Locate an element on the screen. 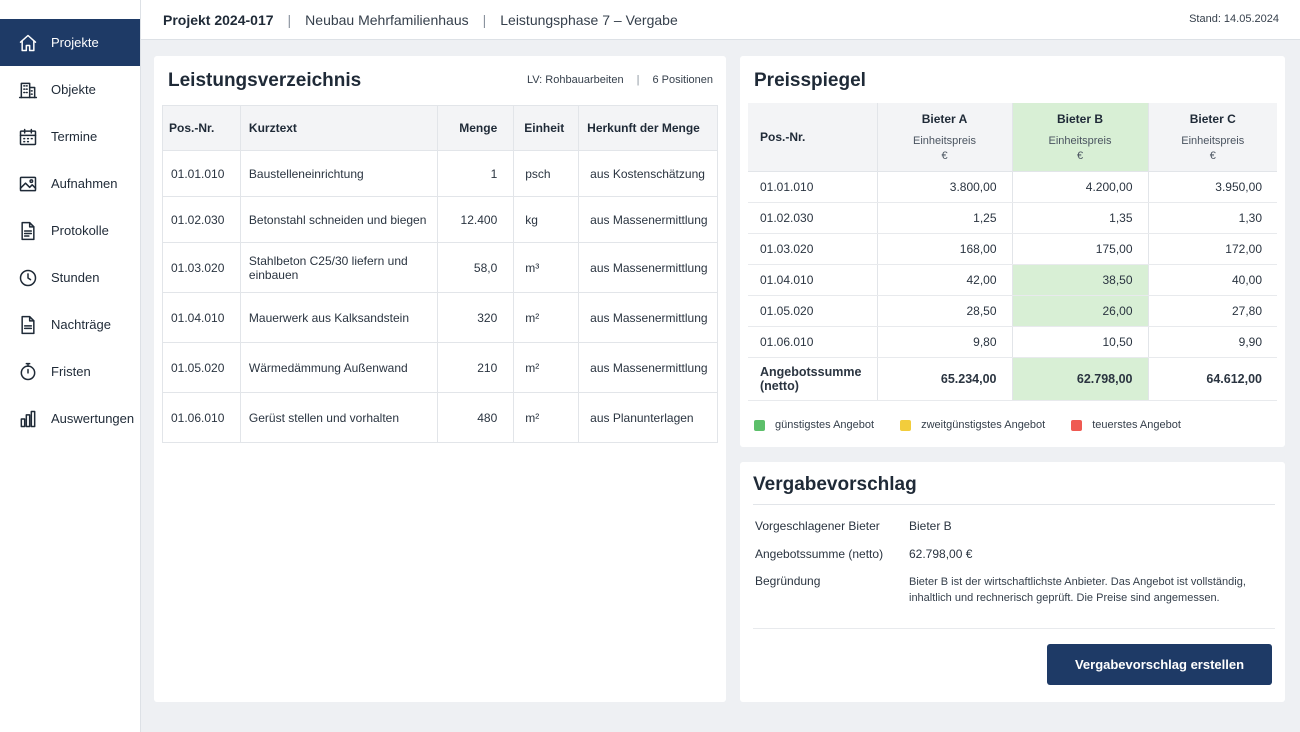 Image resolution: width=1300 pixels, height=732 pixels. sidebar-item-aufnahmen: Aufnahmen is located at coordinates (70, 183).